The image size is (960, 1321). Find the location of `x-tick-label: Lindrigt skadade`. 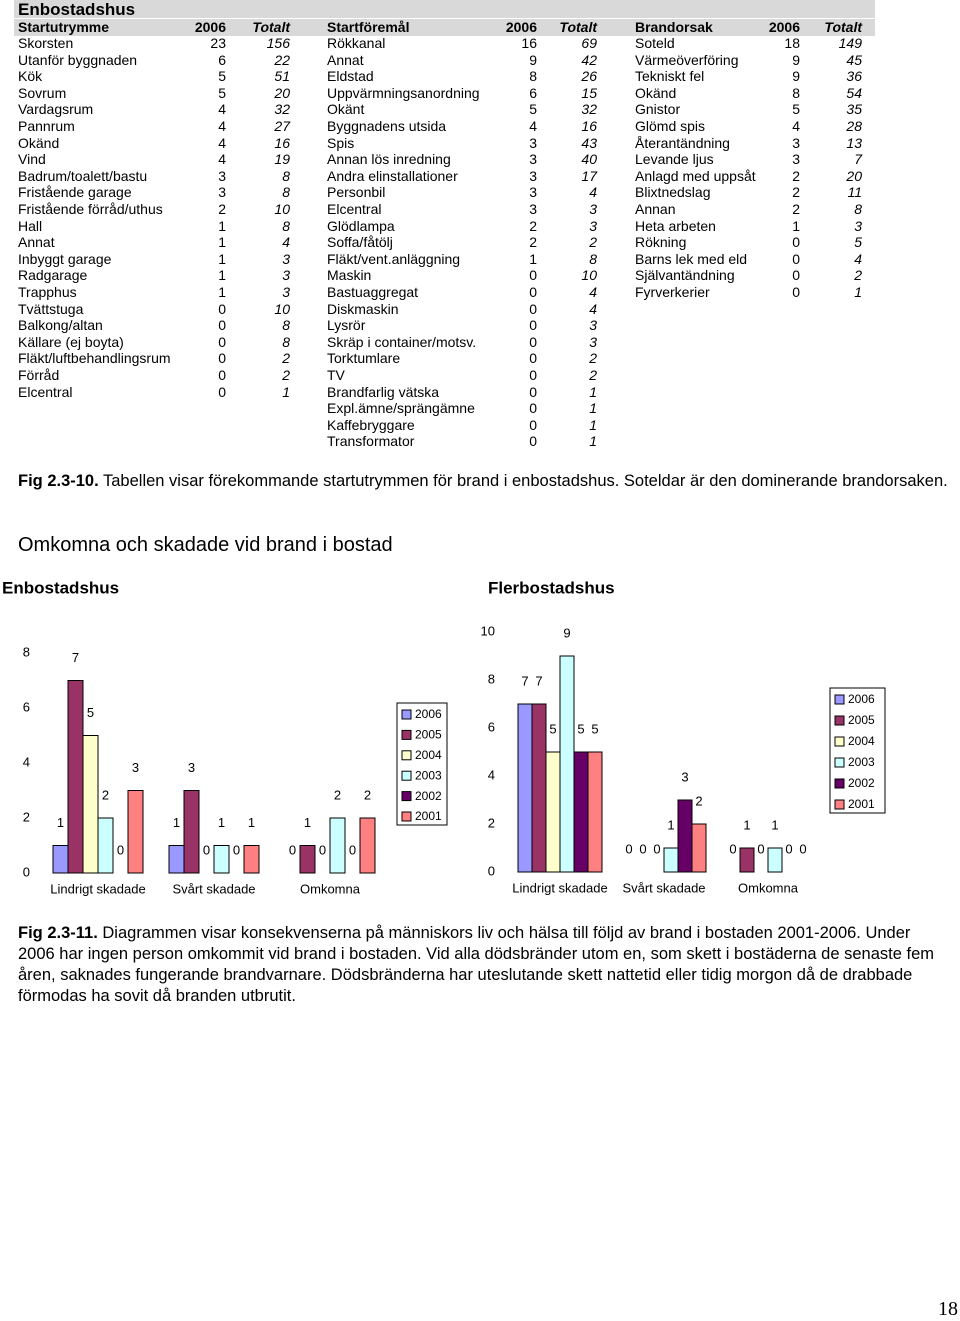

x-tick-label: Lindrigt skadade is located at coordinates (559, 887).